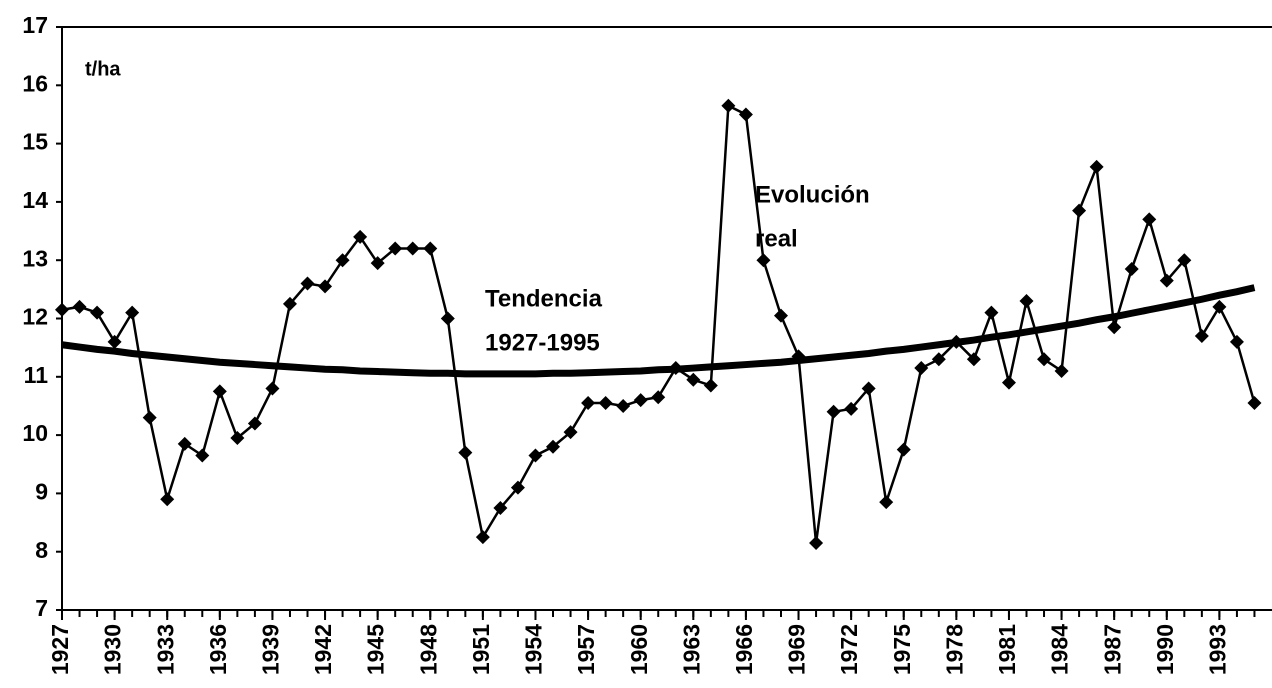 The width and height of the screenshot is (1272, 688). I want to click on x-tick-label: 1942, so click(323, 649).